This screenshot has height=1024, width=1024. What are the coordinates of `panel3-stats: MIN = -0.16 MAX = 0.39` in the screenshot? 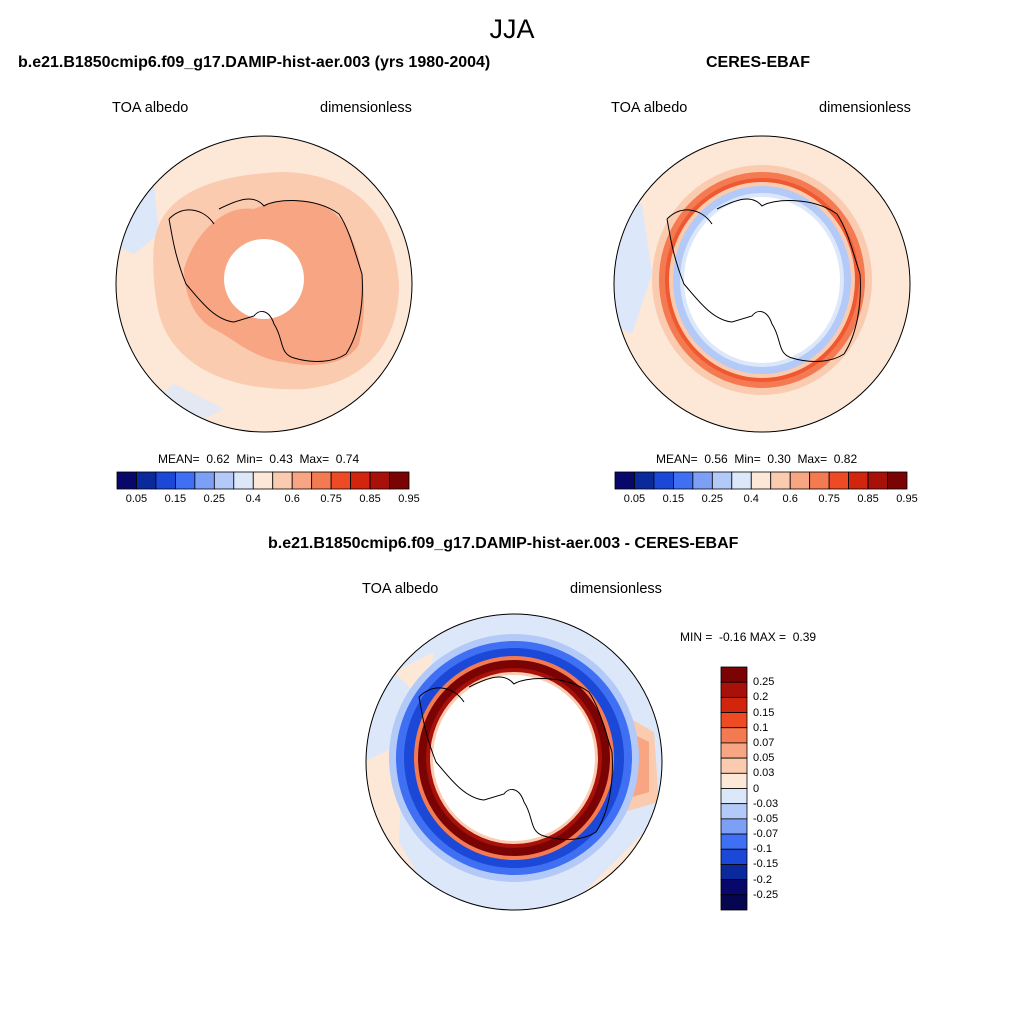 It's located at (748, 637).